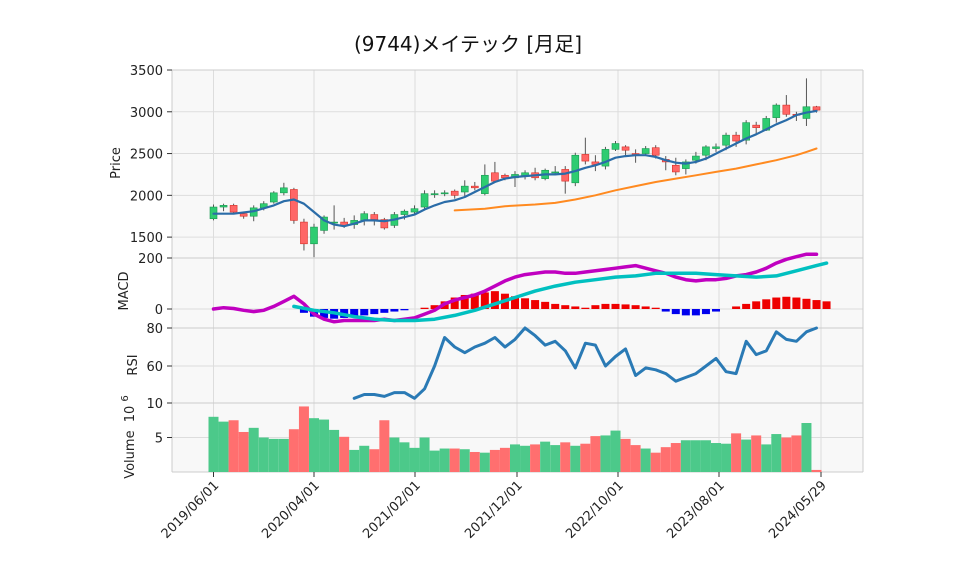 Image resolution: width=958 pixels, height=575 pixels. I want to click on svg-text: Volume 10 6, so click(129, 437).